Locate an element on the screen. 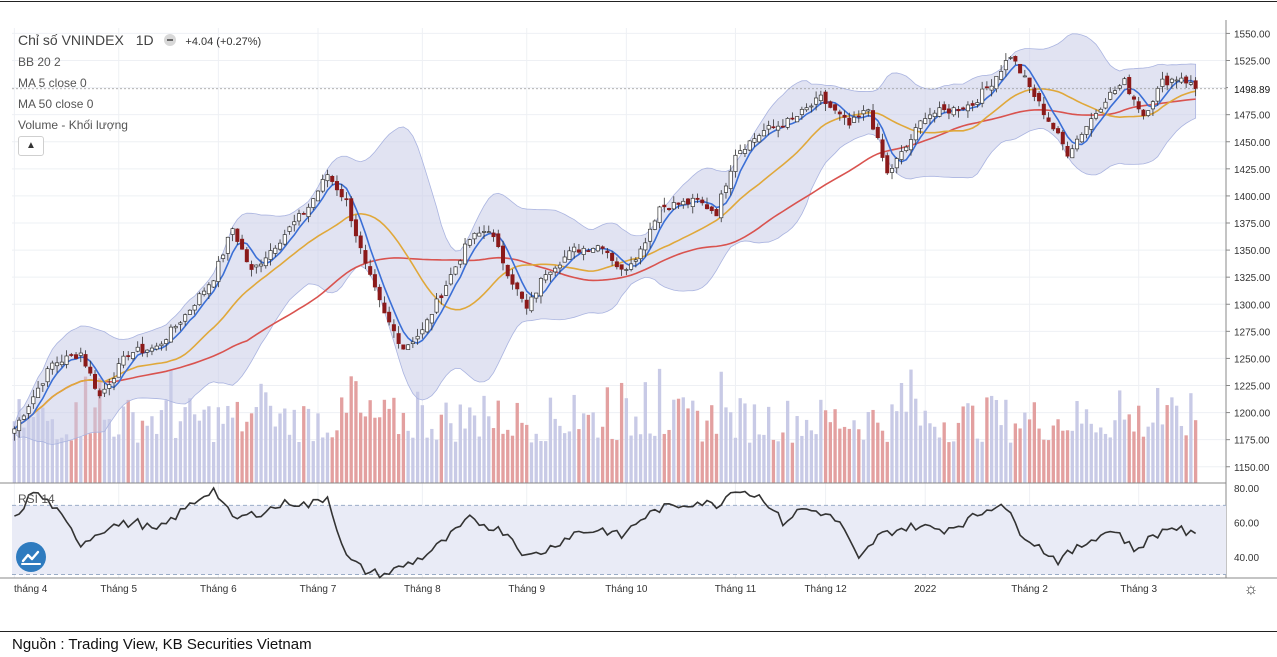 The width and height of the screenshot is (1277, 657). price-tick-label: 1350.00 is located at coordinates (1252, 251).